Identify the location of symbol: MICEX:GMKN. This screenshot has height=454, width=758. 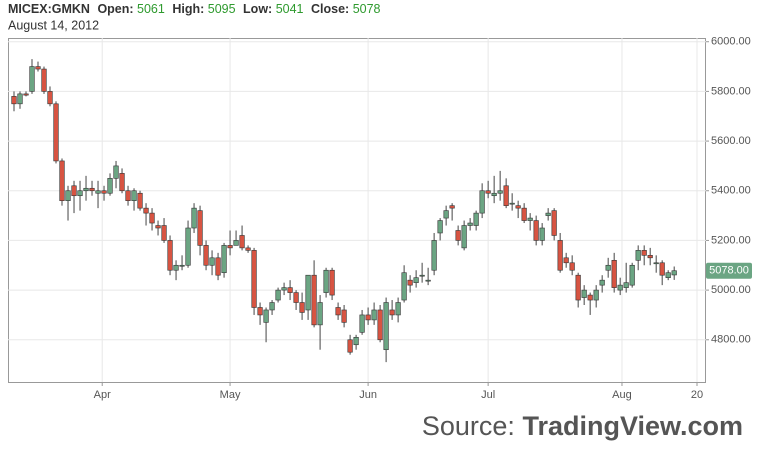
(49, 9).